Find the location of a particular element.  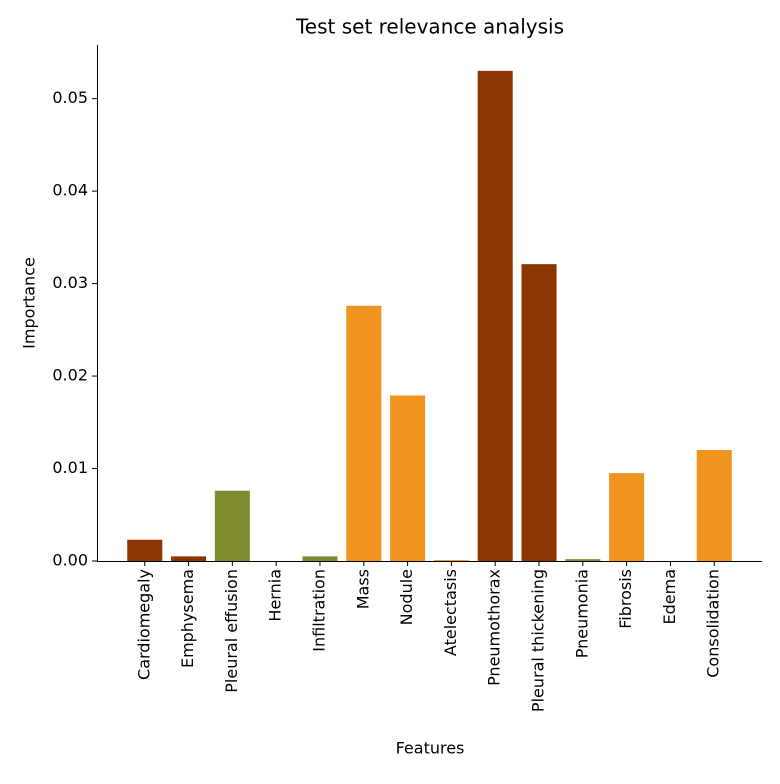

x-tick-label: Infiltration is located at coordinates (318, 610).